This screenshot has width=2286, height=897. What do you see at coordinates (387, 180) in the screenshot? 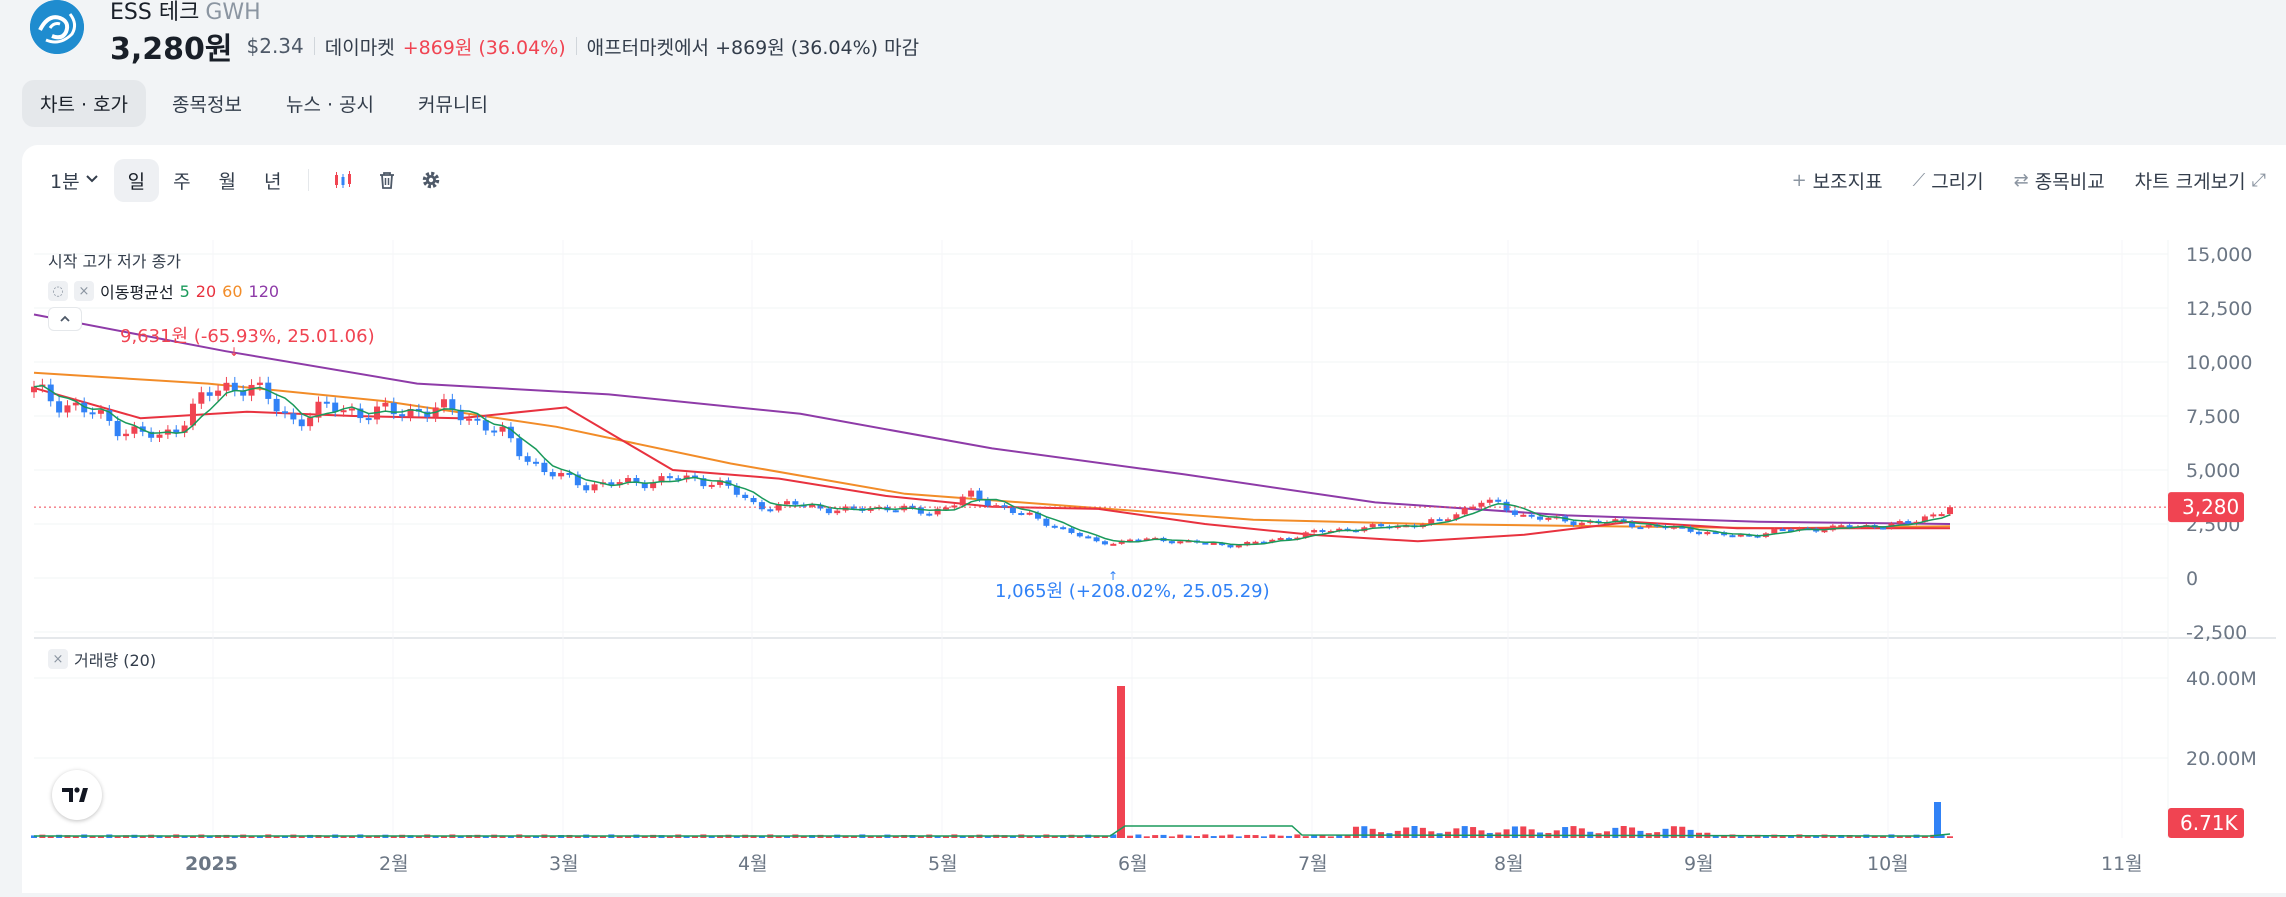
I see `trash-icon` at bounding box center [387, 180].